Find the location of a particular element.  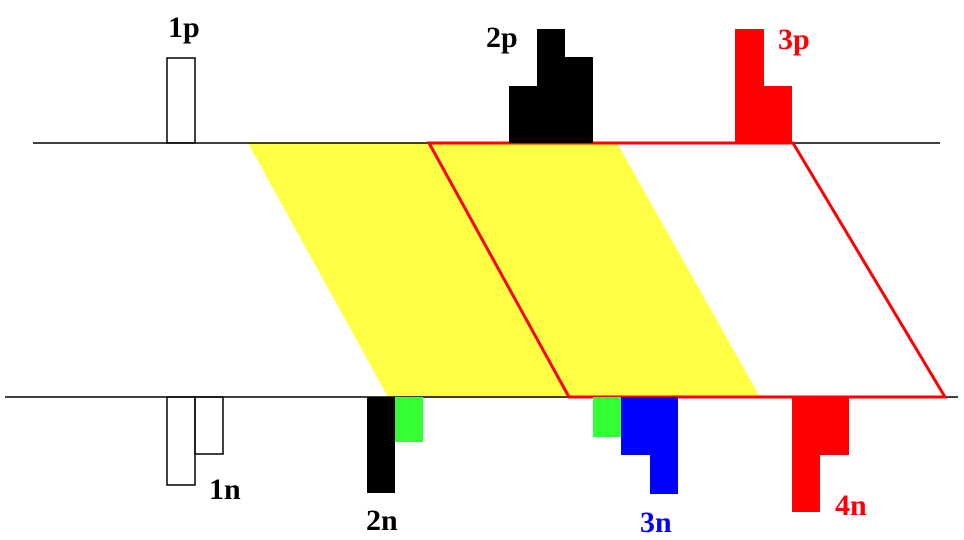

bar-1n-right is located at coordinates (209, 425).